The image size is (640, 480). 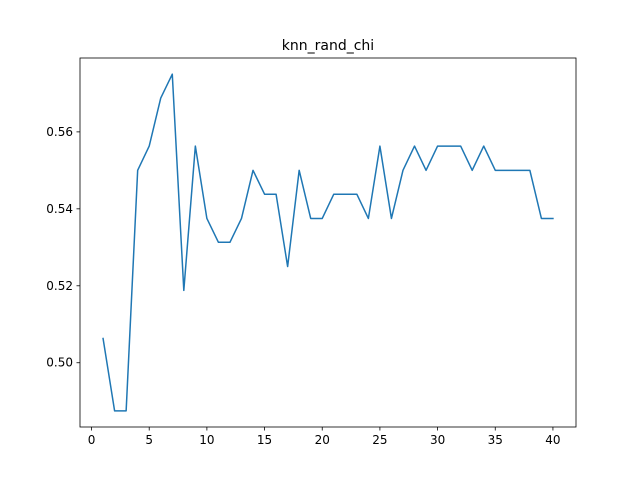 I want to click on y-tick-label: 0.50, so click(x=59, y=363).